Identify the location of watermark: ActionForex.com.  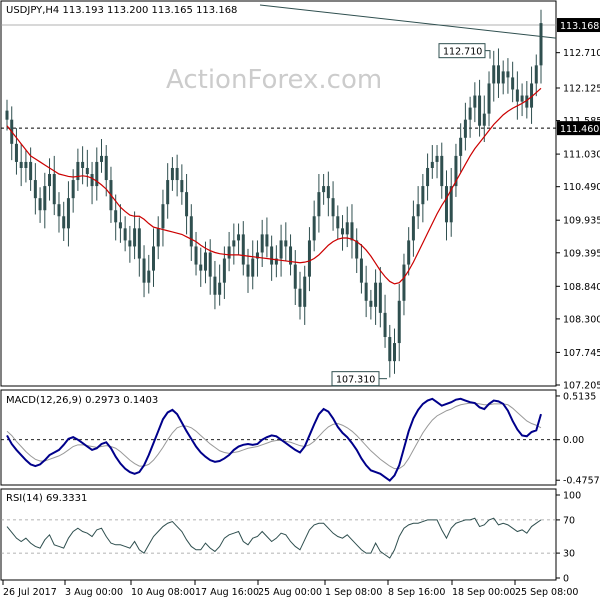
(274, 80).